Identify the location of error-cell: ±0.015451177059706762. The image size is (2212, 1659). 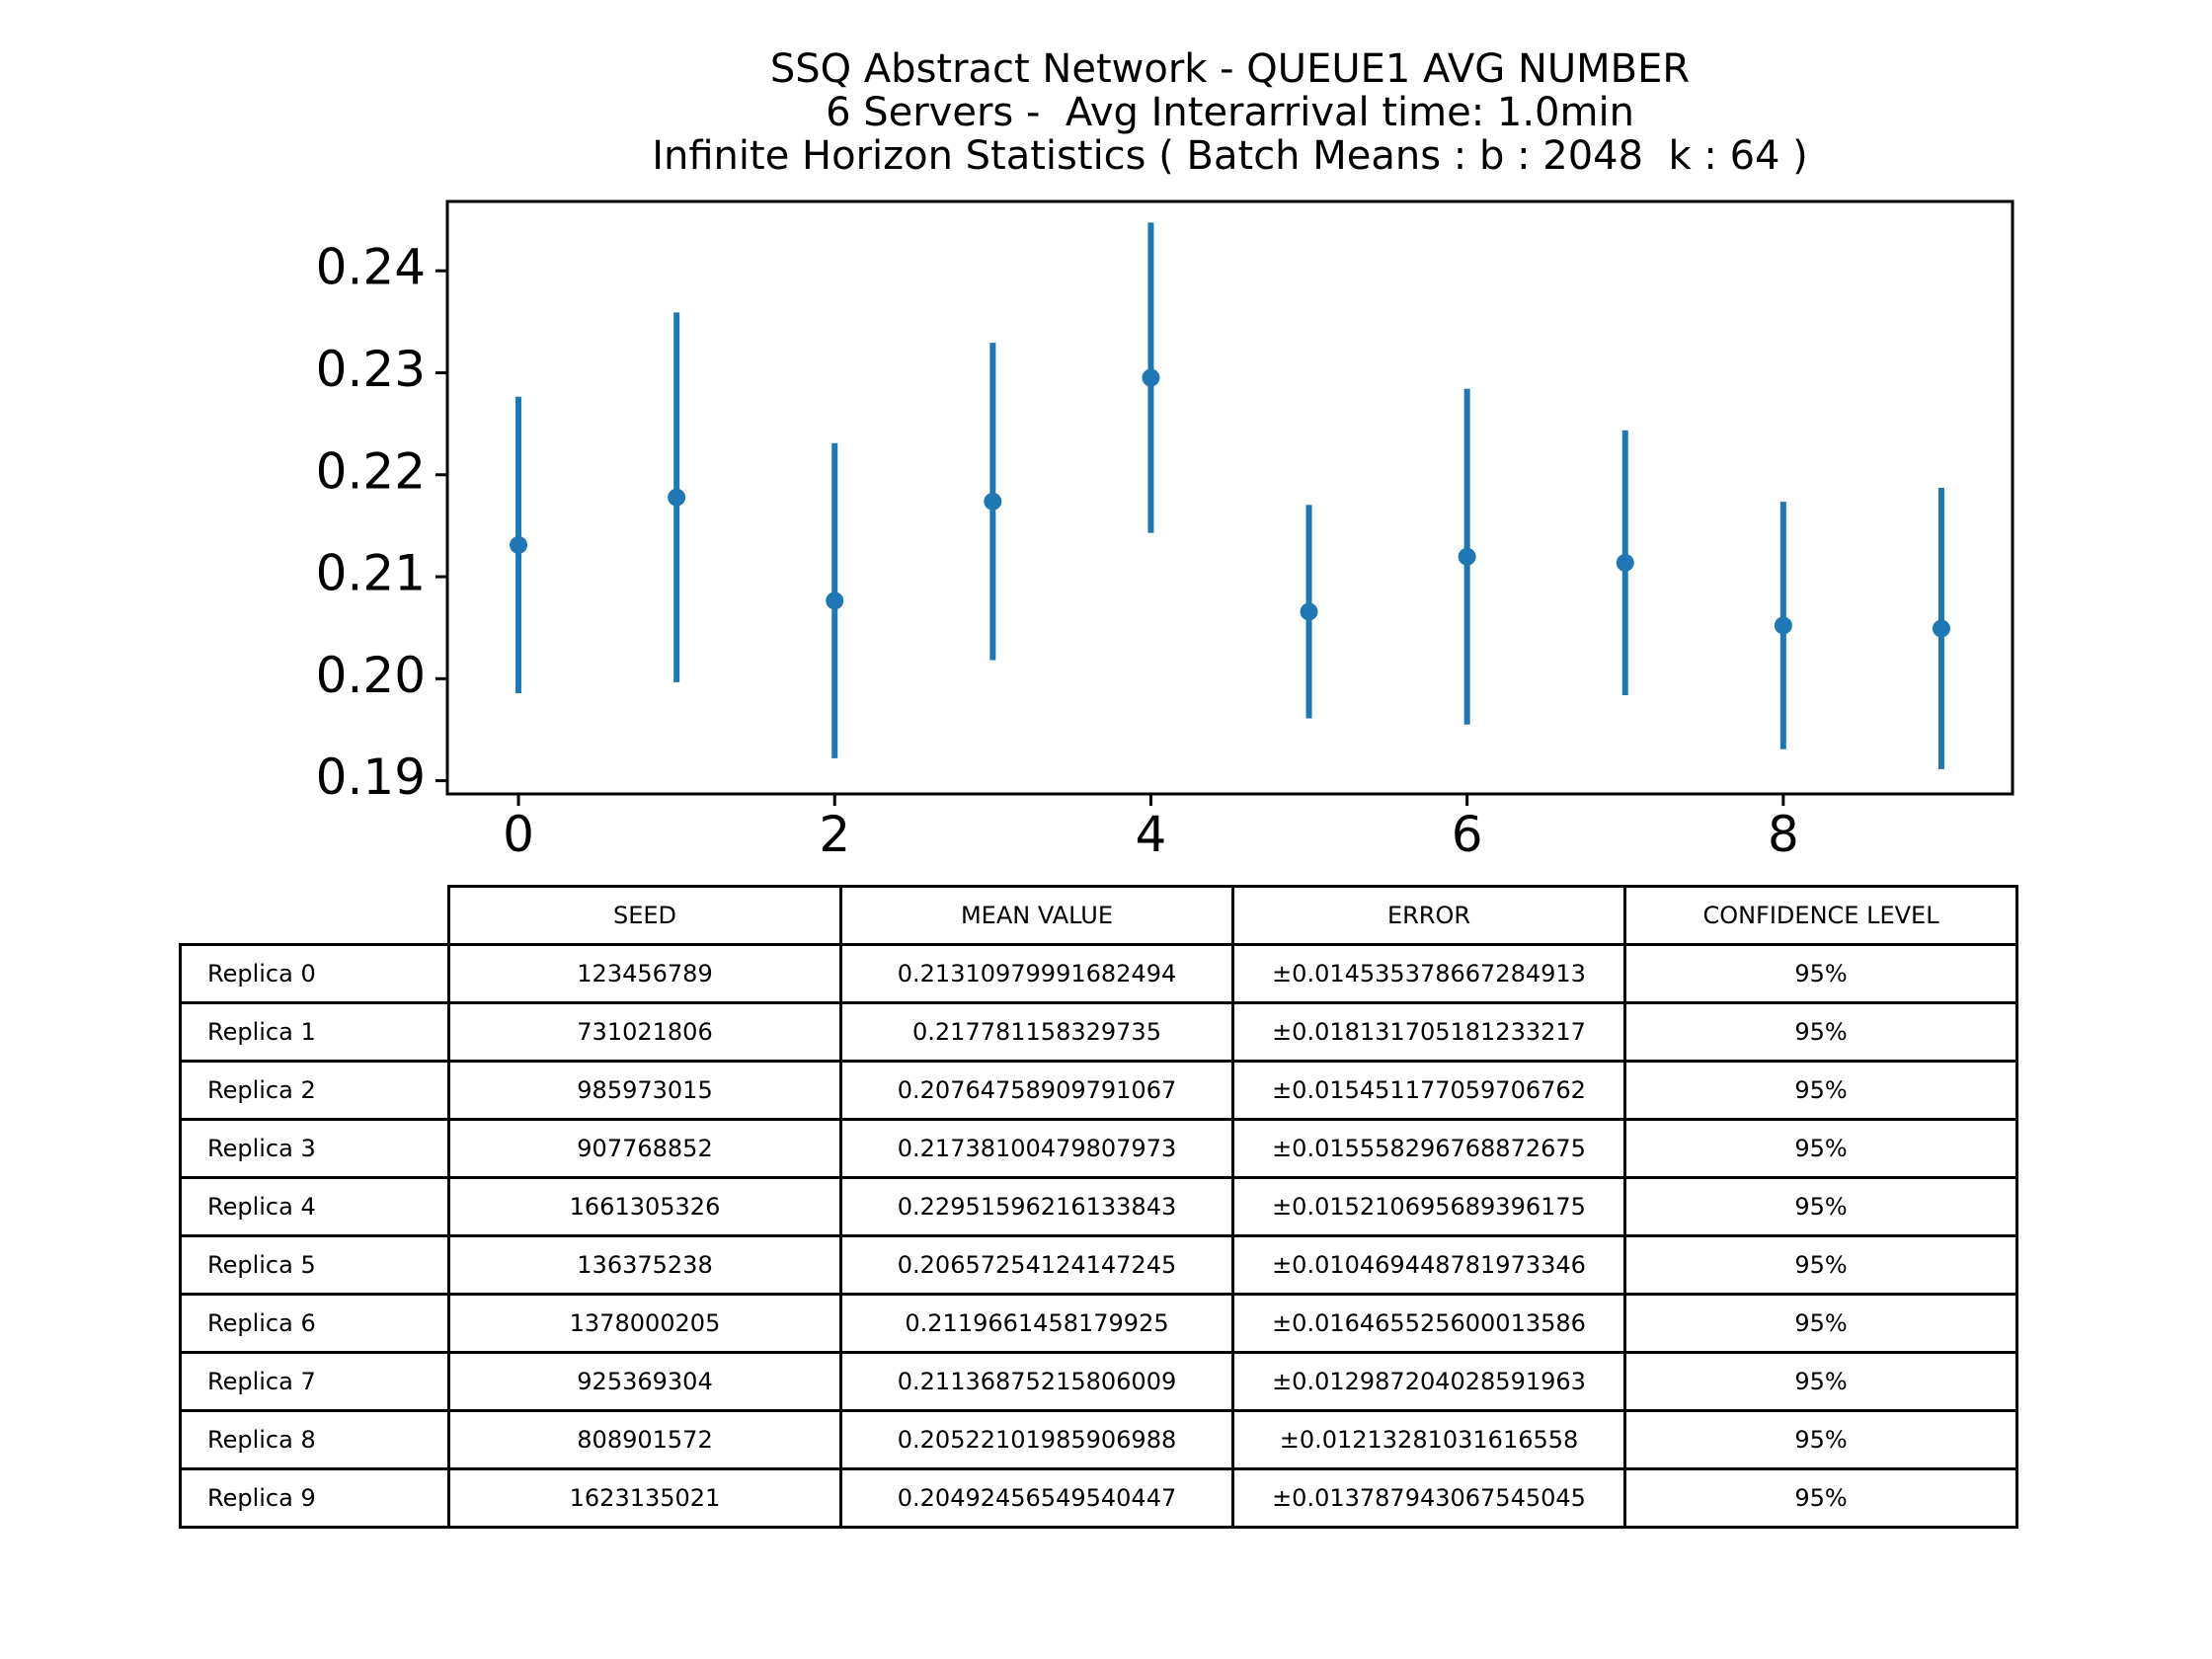
(1429, 1091).